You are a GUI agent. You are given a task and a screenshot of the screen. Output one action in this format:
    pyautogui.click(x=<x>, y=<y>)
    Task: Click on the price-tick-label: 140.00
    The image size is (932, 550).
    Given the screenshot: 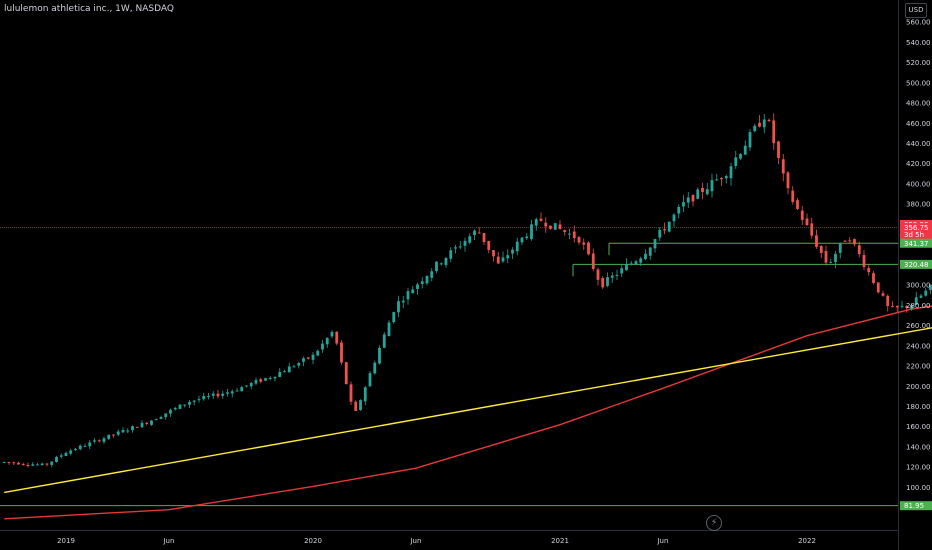 What is the action you would take?
    pyautogui.click(x=918, y=447)
    